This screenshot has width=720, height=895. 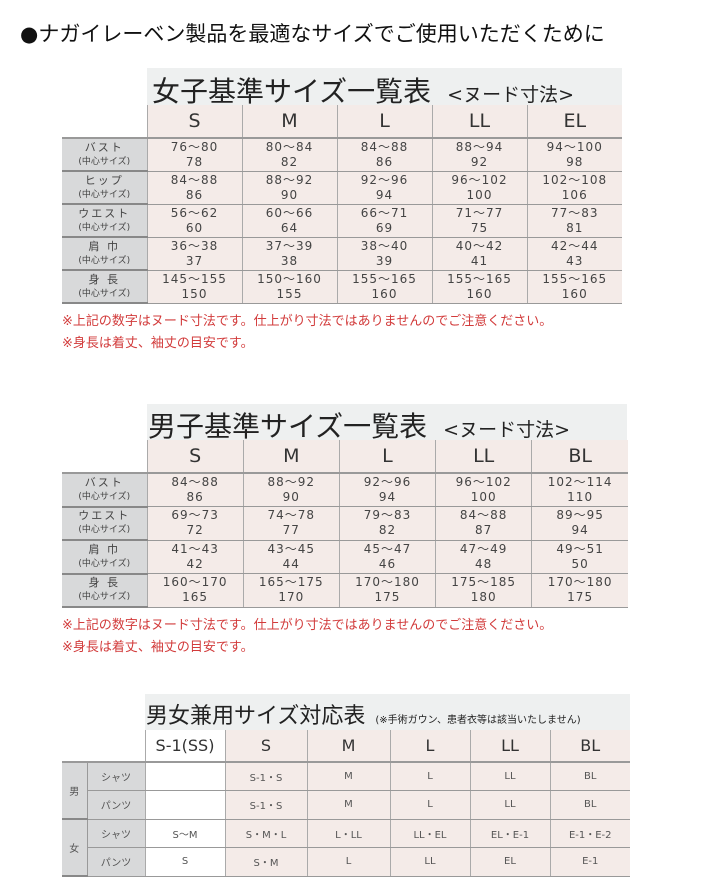 I want to click on center-value: 69, so click(x=384, y=227).